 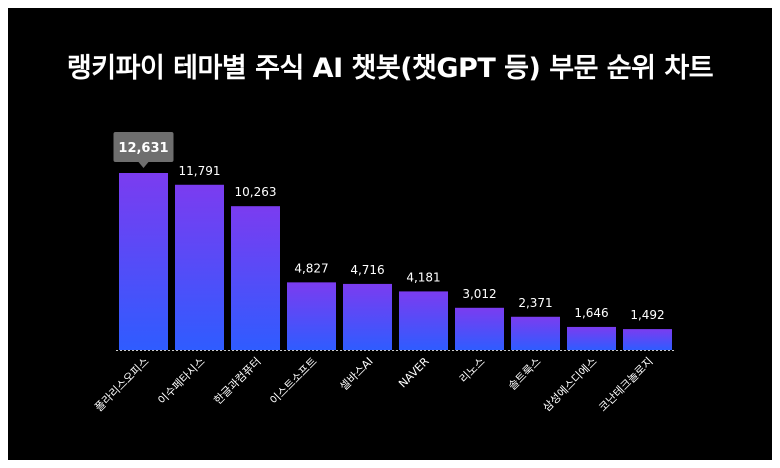 I want to click on value-label-9: 1,646, so click(x=591, y=313).